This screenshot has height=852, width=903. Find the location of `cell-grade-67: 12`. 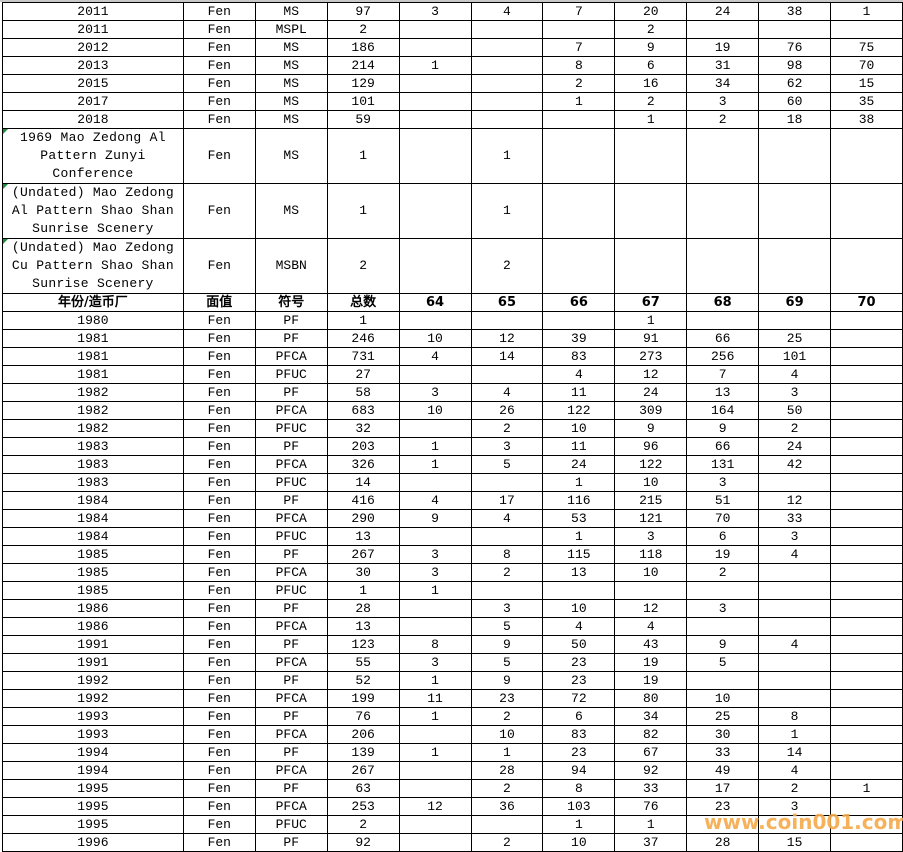

cell-grade-67: 12 is located at coordinates (651, 608).